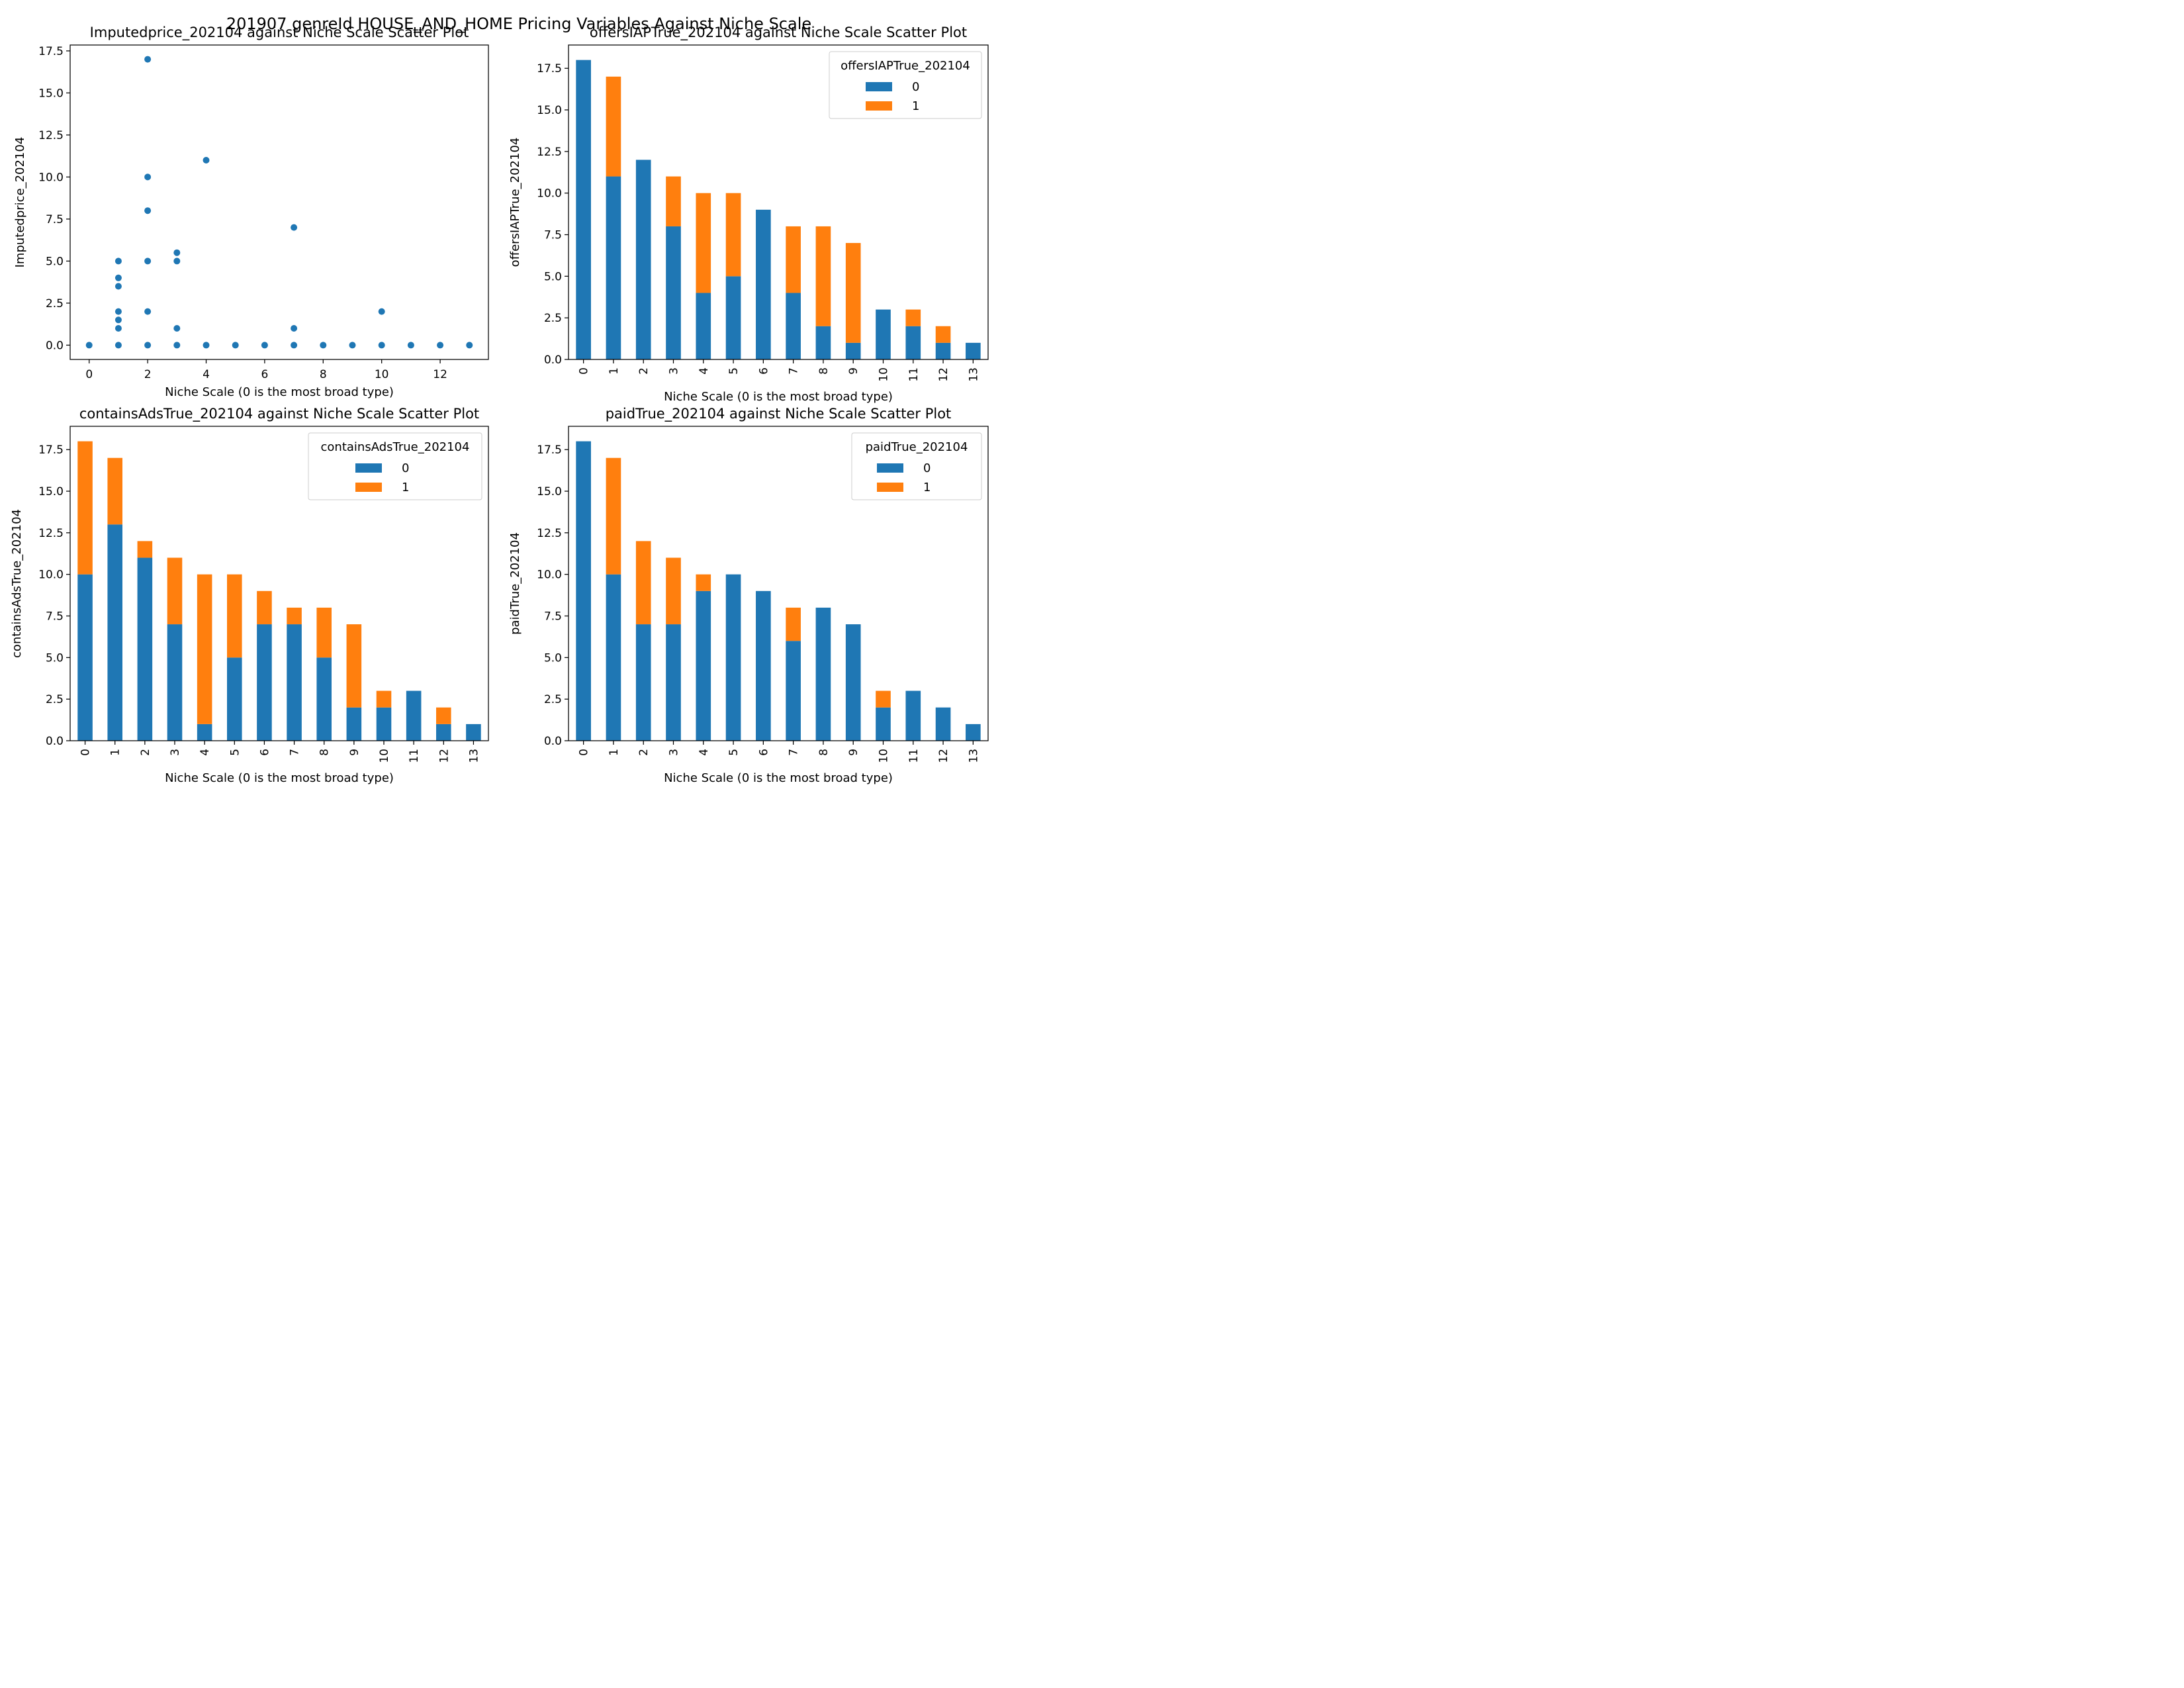 Image resolution: width=2184 pixels, height=1688 pixels. Describe the element at coordinates (86, 752) in the screenshot. I see `x-tick-label: 0` at that location.